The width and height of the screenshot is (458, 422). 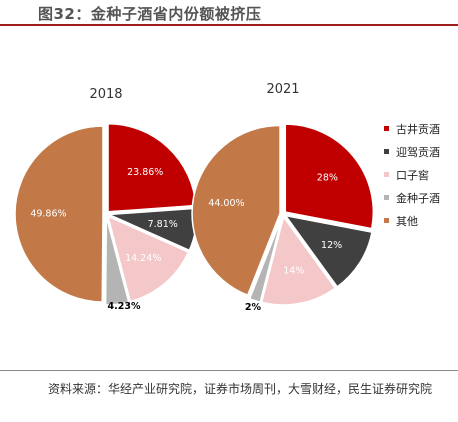 What do you see at coordinates (418, 129) in the screenshot?
I see `legend-label: 古井贡酒` at bounding box center [418, 129].